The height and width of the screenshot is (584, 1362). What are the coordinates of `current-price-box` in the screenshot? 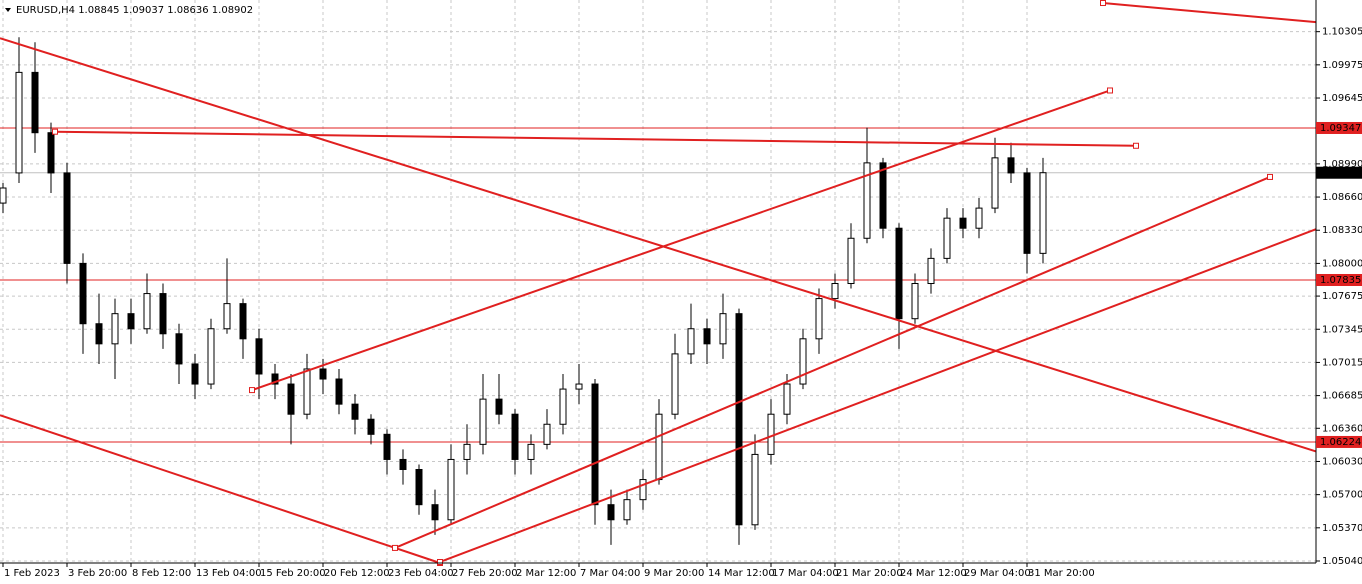 It's located at (1339, 172).